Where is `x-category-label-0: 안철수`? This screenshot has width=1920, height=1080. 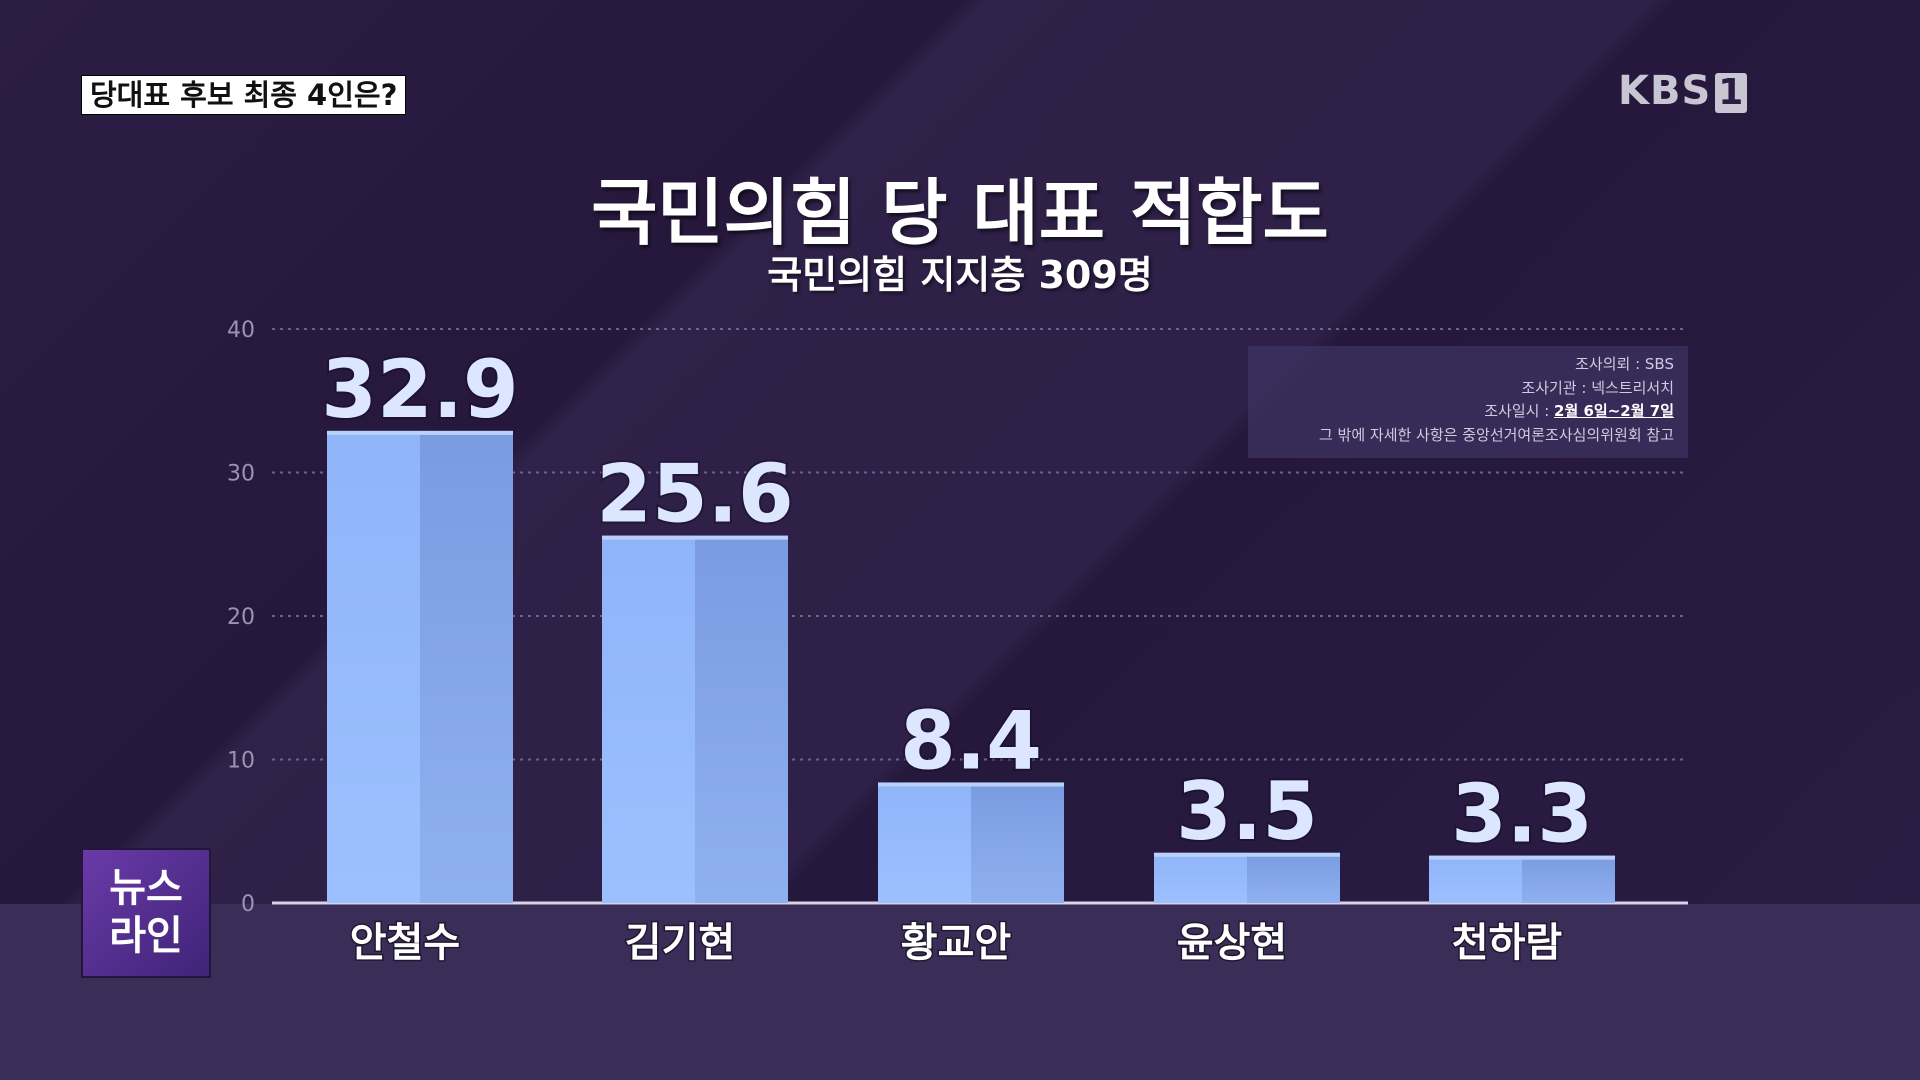 x-category-label-0: 안철수 is located at coordinates (405, 943).